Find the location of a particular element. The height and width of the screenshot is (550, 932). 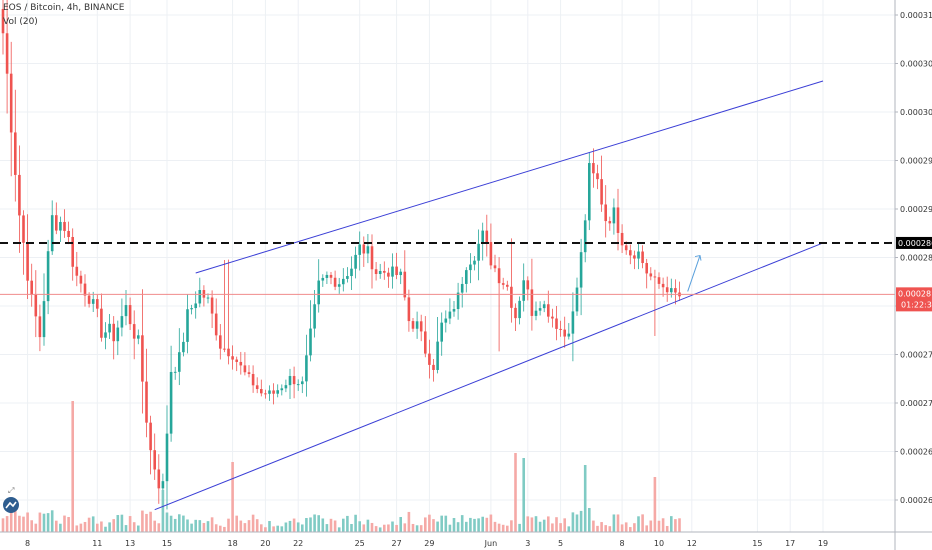

time-axis-panel is located at coordinates (466, 541).